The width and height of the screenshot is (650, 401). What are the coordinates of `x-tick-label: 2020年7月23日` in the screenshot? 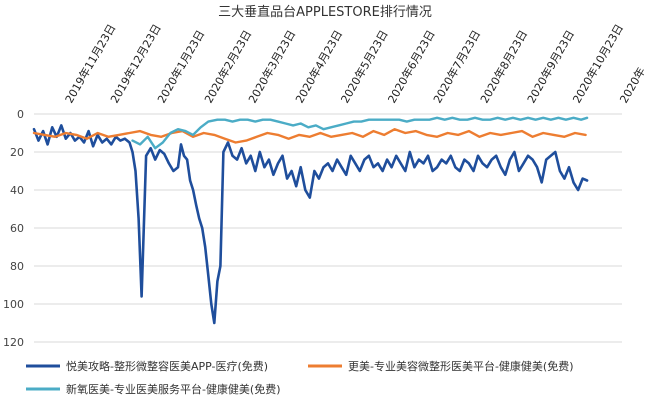 It's located at (456, 66).